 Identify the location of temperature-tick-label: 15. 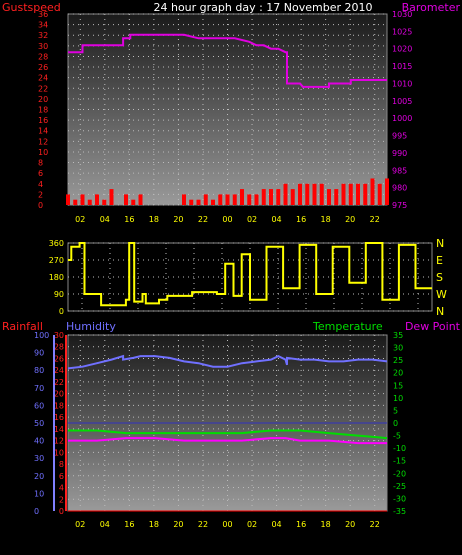
(398, 385).